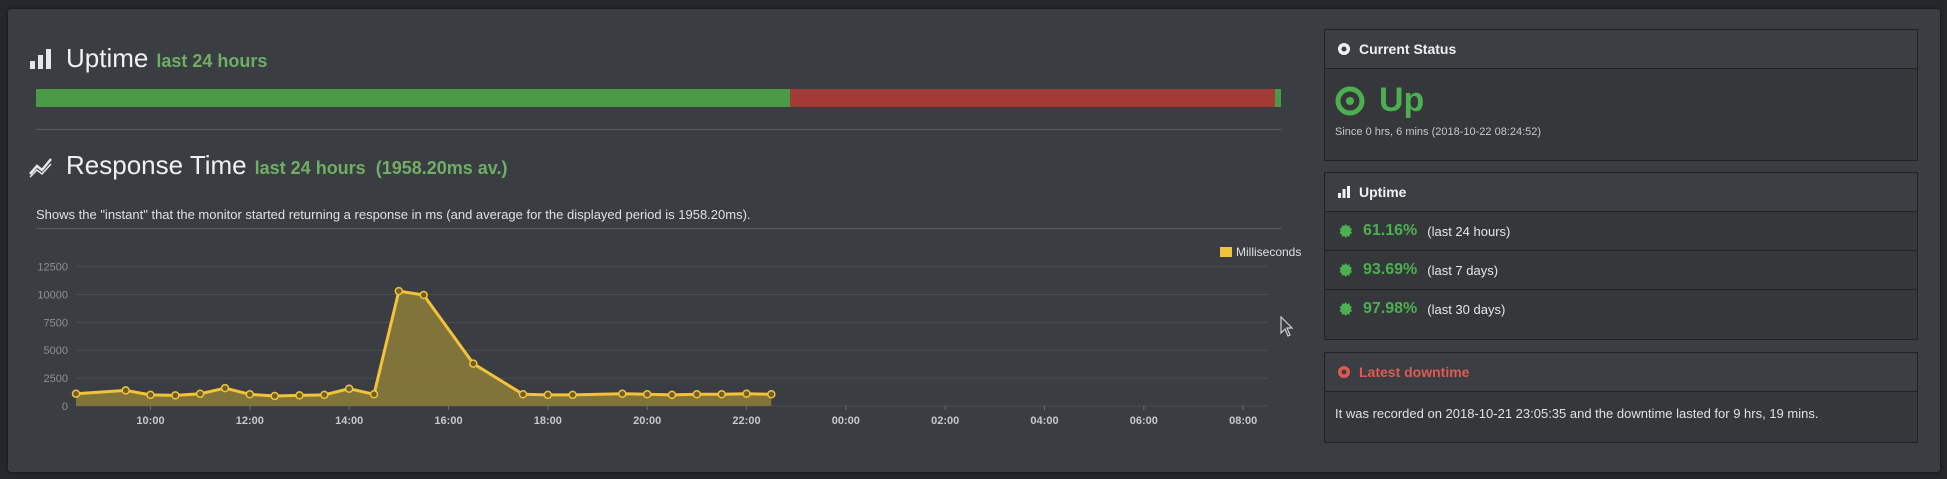  Describe the element at coordinates (310, 168) in the screenshot. I see `response-time-subtitle: last 24 hours` at that location.